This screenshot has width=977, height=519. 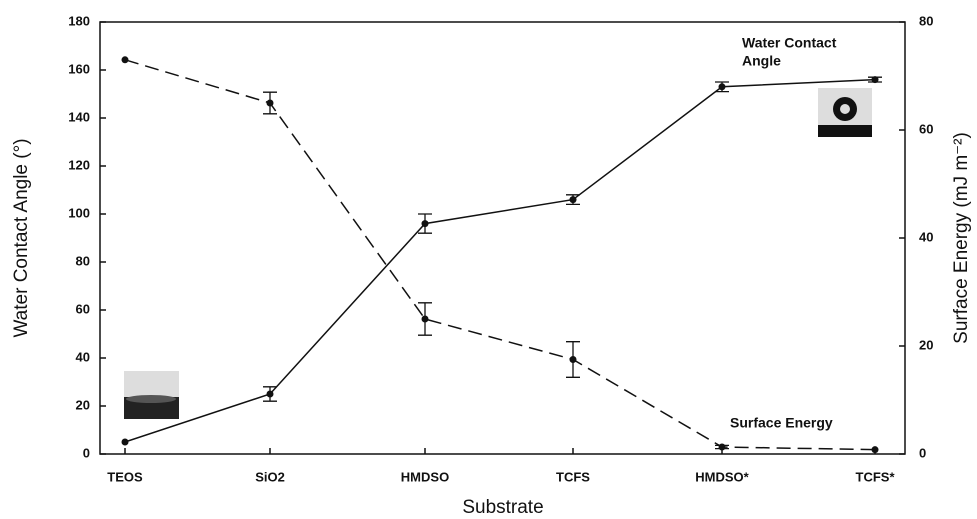 What do you see at coordinates (876, 476) in the screenshot?
I see `x-tick-label: TCFS*` at bounding box center [876, 476].